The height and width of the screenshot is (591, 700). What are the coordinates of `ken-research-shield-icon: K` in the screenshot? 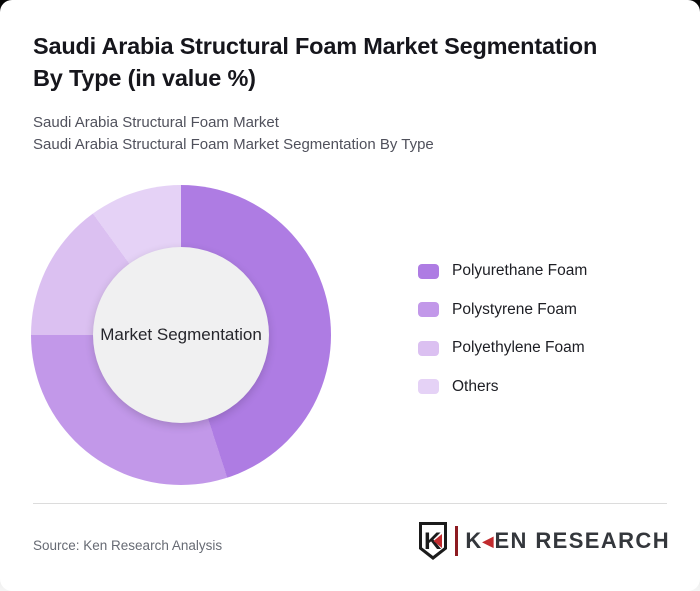 It's located at (433, 541).